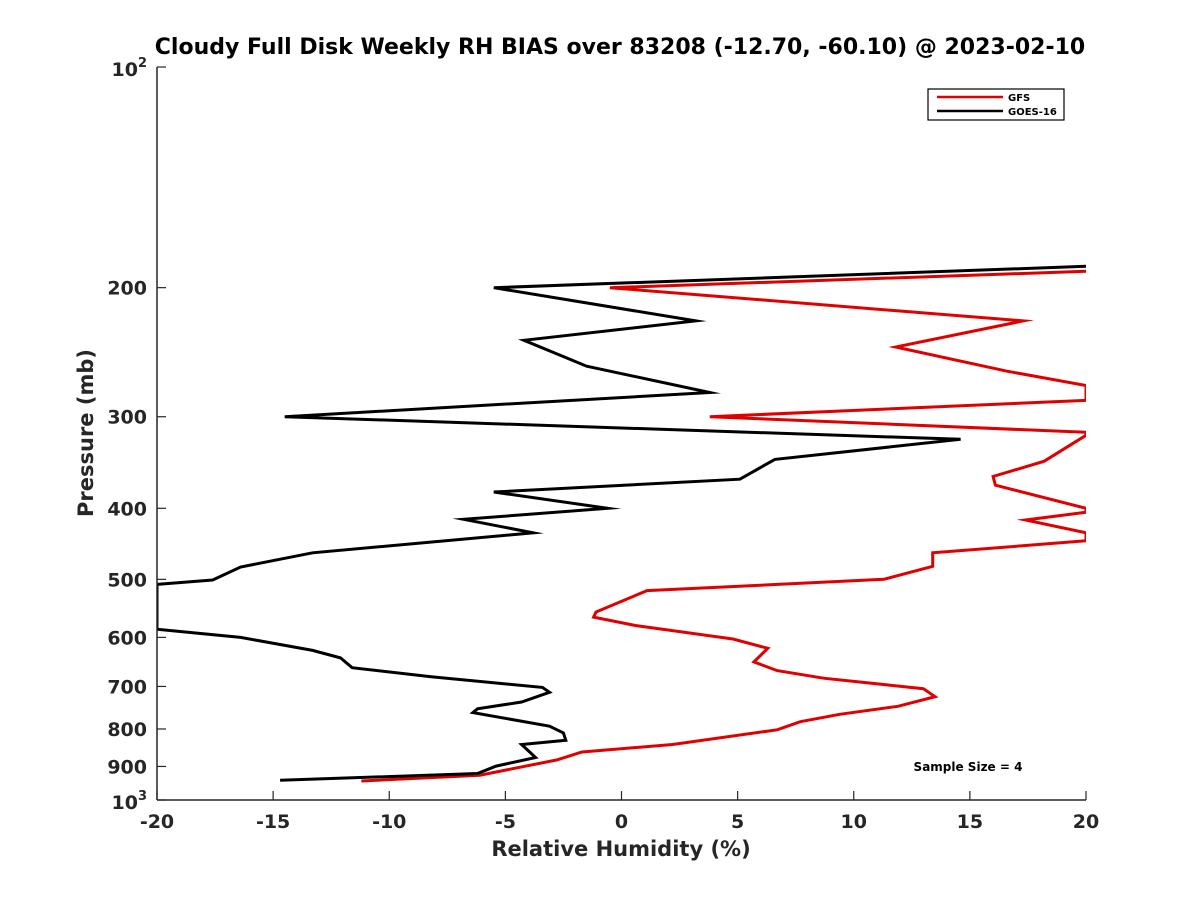  I want to click on y-tick-label: 600, so click(127, 638).